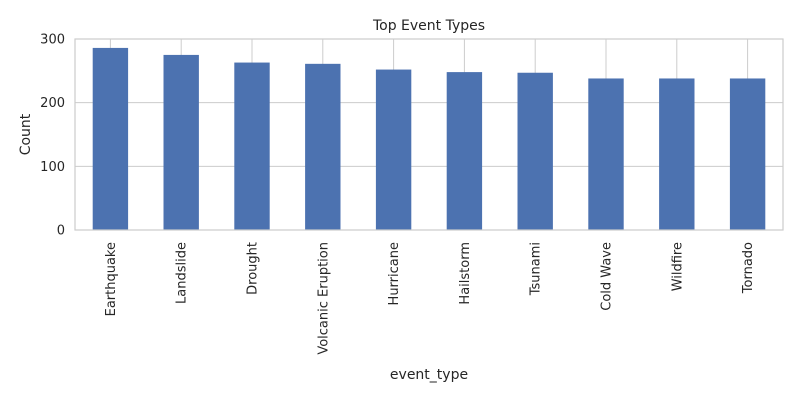 This screenshot has height=400, width=800. Describe the element at coordinates (607, 276) in the screenshot. I see `x-tick-label: Cold Wave` at that location.